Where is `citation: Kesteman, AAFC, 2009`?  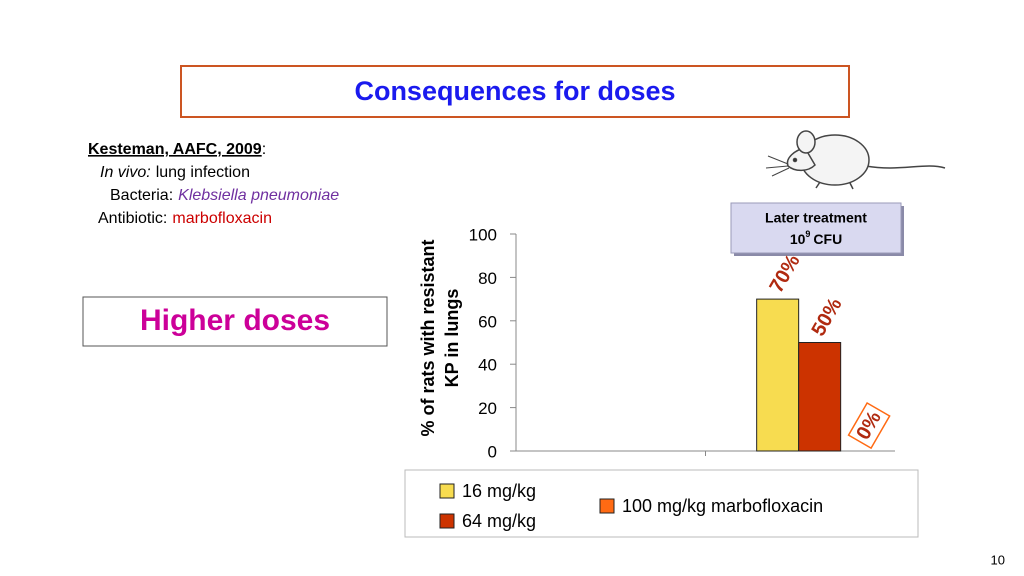 citation: Kesteman, AAFC, 2009 is located at coordinates (175, 149).